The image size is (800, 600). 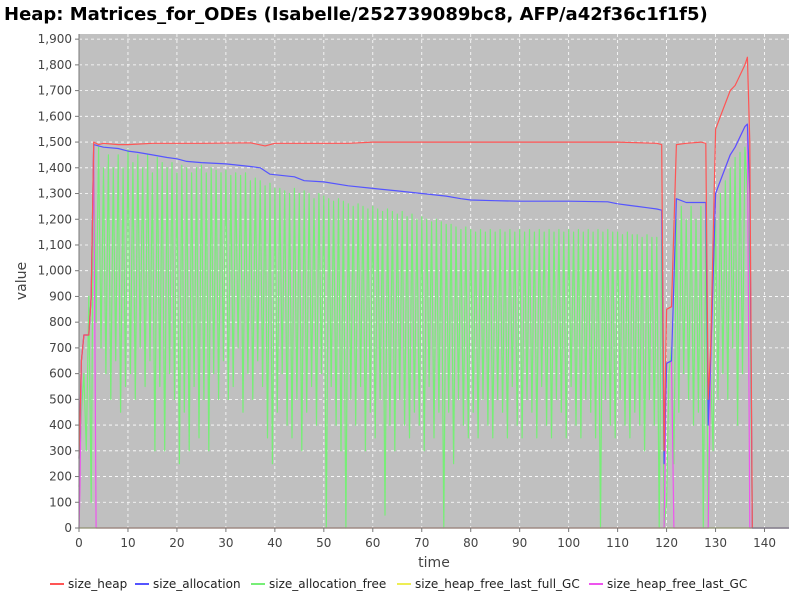 What do you see at coordinates (55, 142) in the screenshot?
I see `y-tick-label: 1,500` at bounding box center [55, 142].